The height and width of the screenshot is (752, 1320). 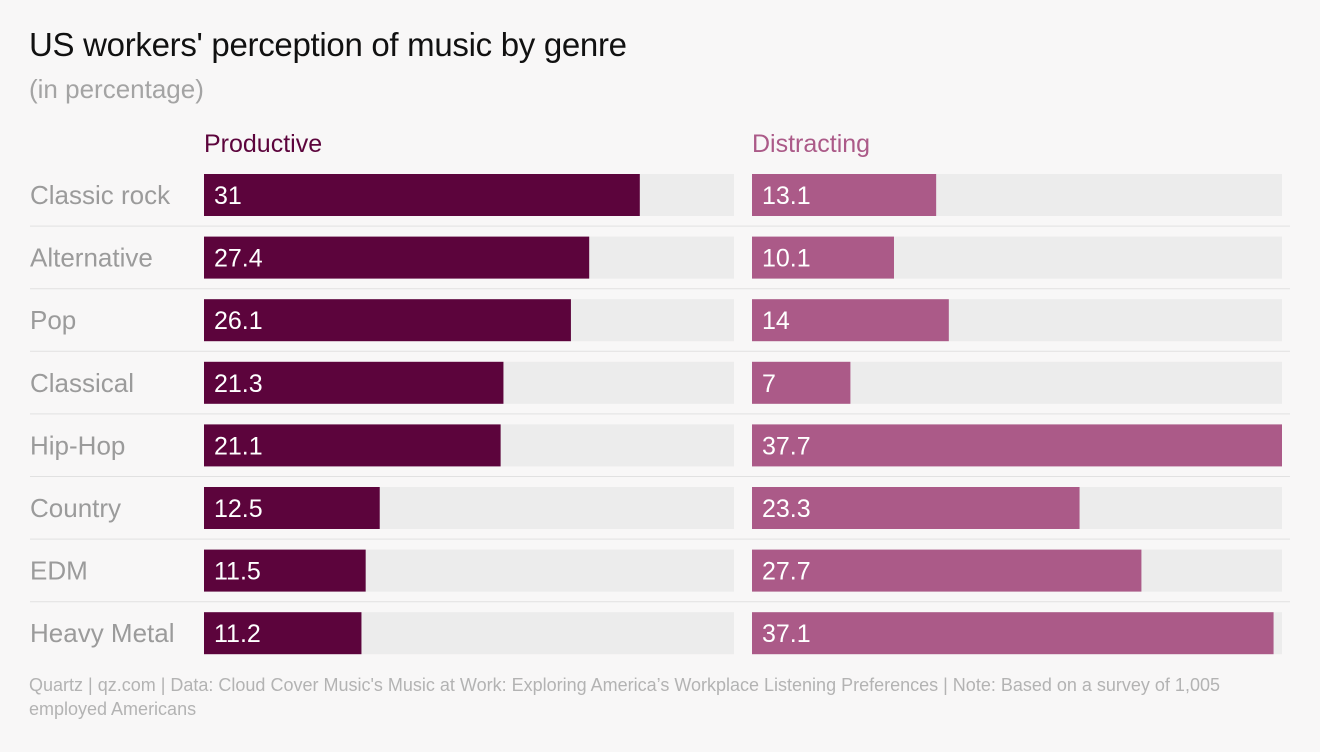 I want to click on bar-distracting-pop, so click(x=850, y=320).